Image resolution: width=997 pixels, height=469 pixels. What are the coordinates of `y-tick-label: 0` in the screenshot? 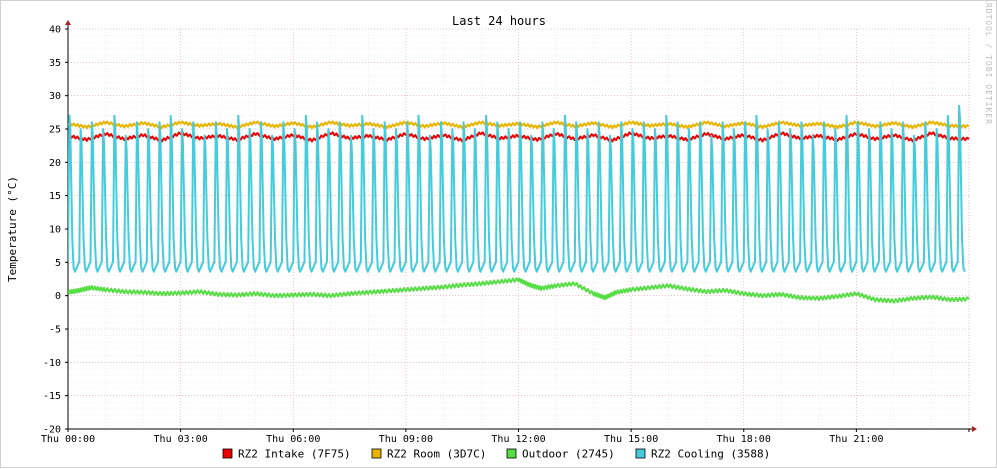 It's located at (58, 296).